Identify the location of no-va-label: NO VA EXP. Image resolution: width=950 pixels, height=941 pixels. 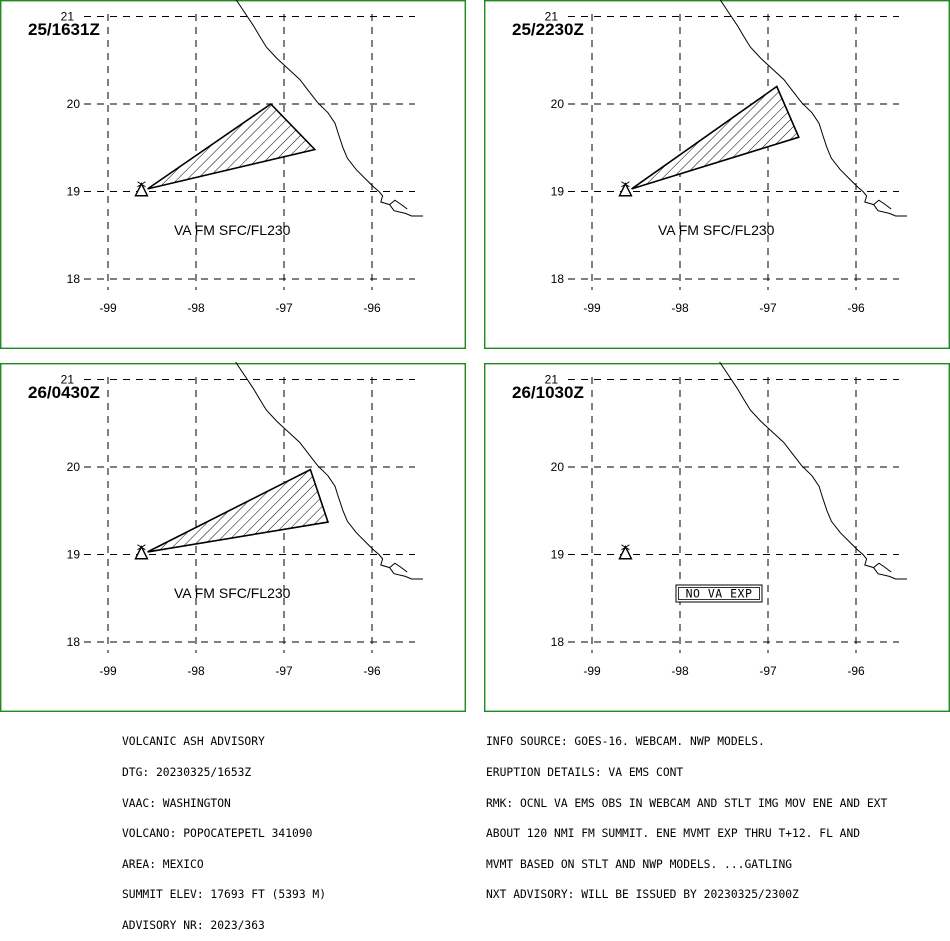
(719, 594).